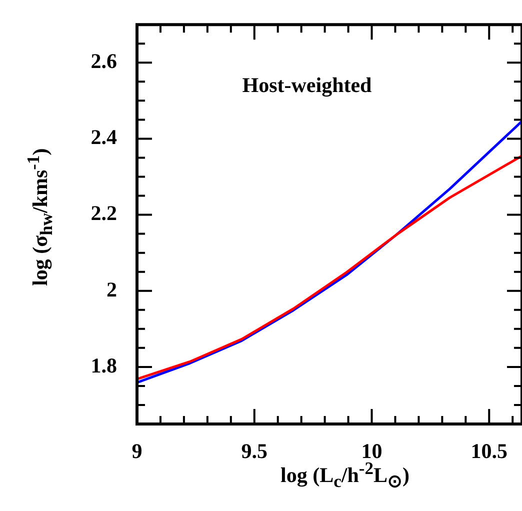 Image resolution: width=522 pixels, height=511 pixels. Describe the element at coordinates (254, 451) in the screenshot. I see `x-tick-label: 9.5` at that location.